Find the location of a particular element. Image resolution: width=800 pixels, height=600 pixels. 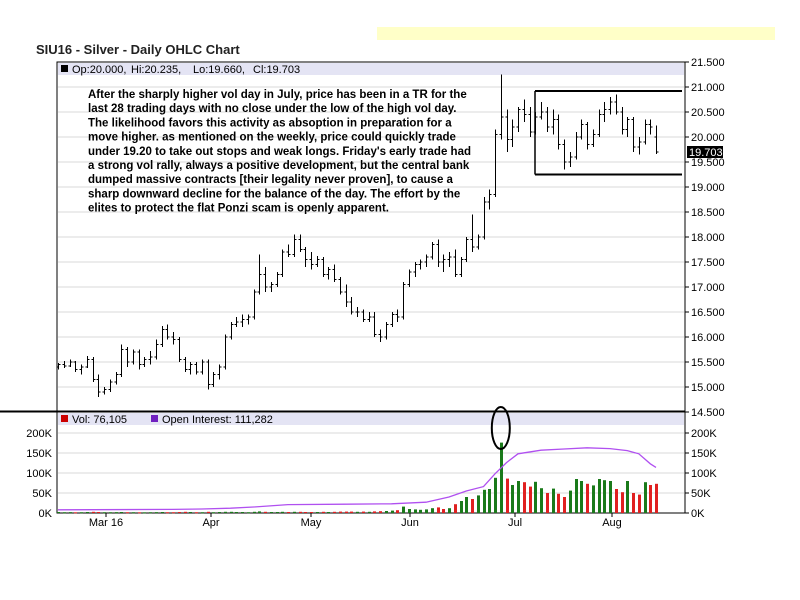

x-tick-label: Jun is located at coordinates (410, 523).